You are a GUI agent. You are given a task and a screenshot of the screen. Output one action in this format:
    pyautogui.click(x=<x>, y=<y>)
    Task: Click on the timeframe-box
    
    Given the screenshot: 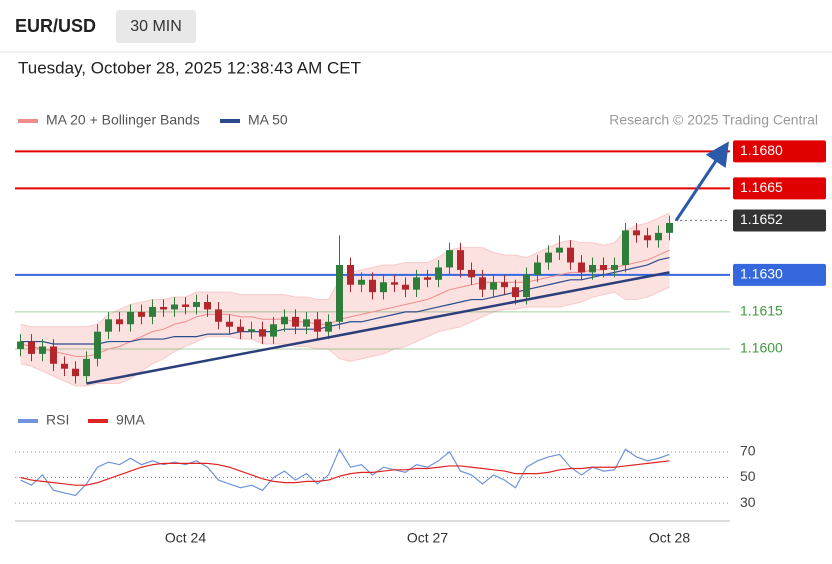 What is the action you would take?
    pyautogui.click(x=156, y=26)
    